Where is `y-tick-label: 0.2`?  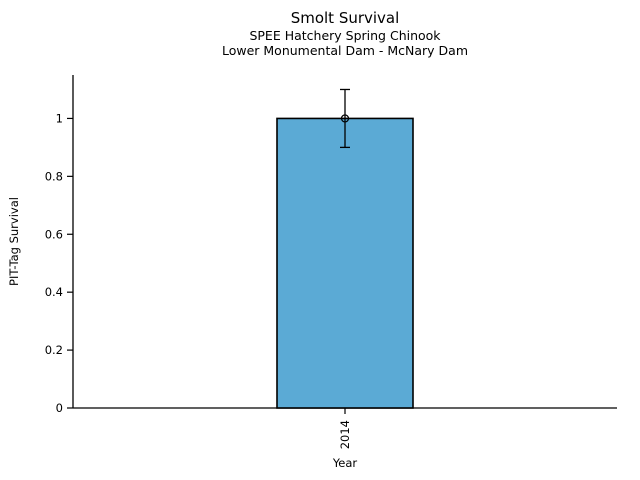
y-tick-label: 0.2 is located at coordinates (54, 350).